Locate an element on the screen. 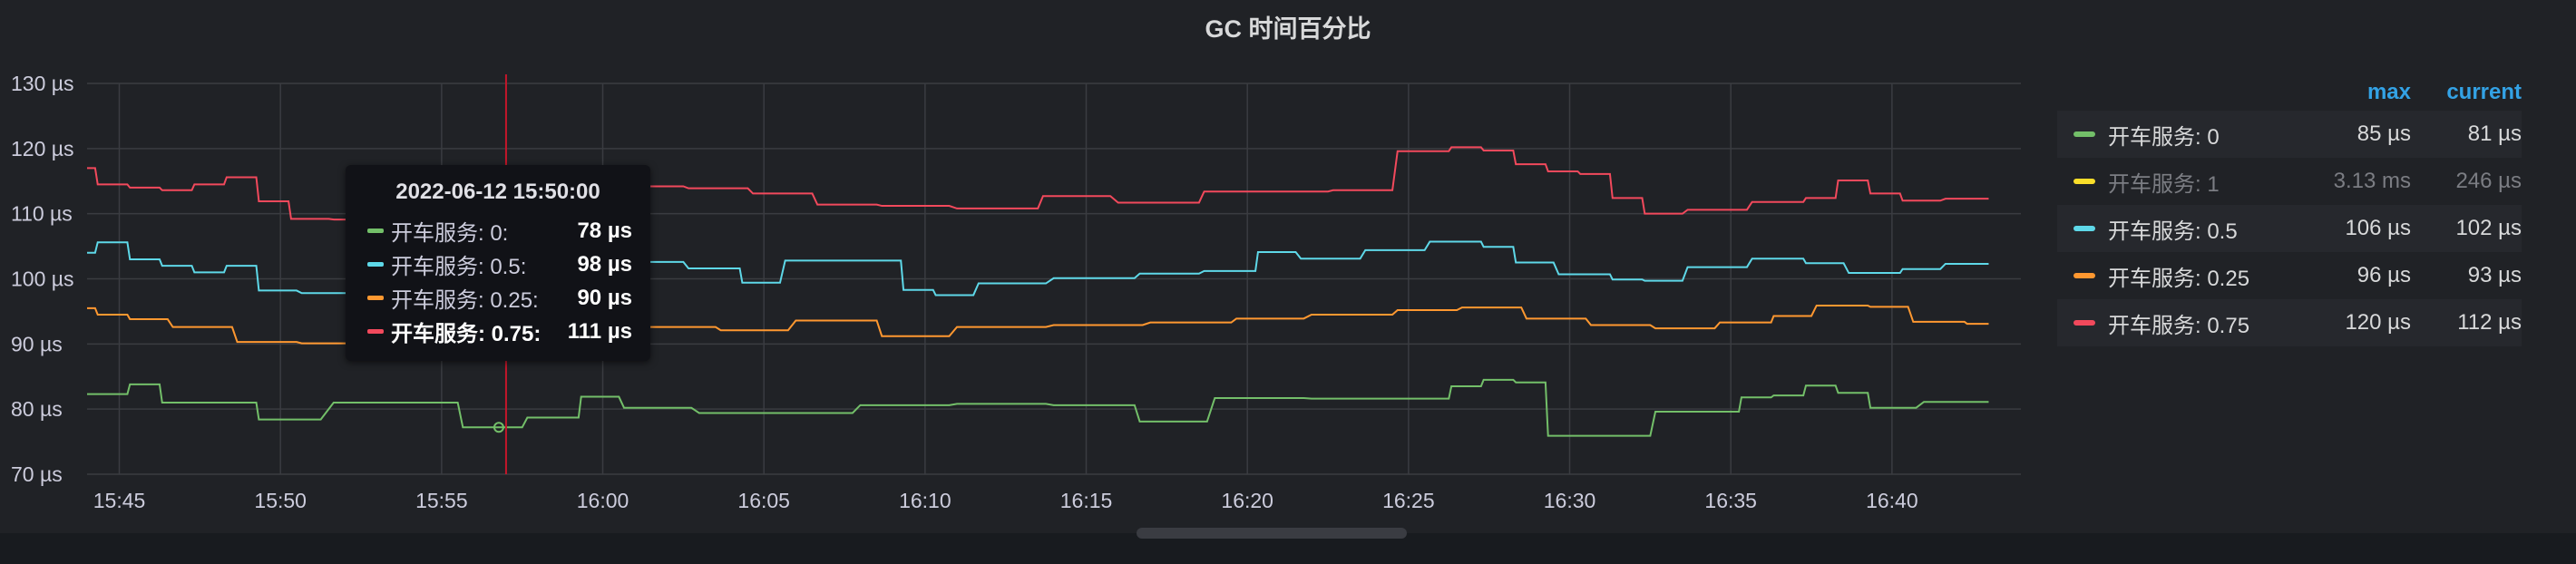 The image size is (2576, 564). tooltip-series-value: 98 µs is located at coordinates (604, 264).